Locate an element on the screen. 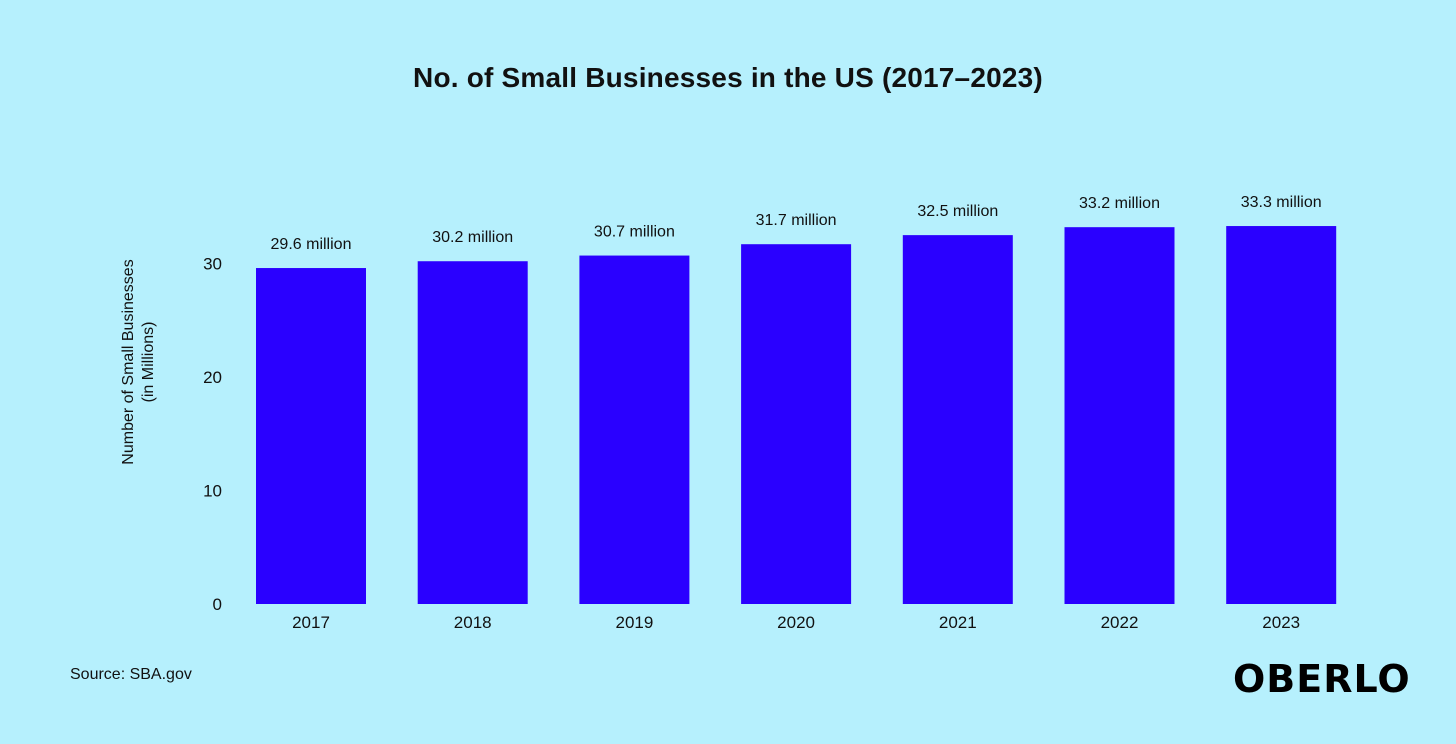 The image size is (1456, 744). data-label: 33.3 million is located at coordinates (1281, 202).